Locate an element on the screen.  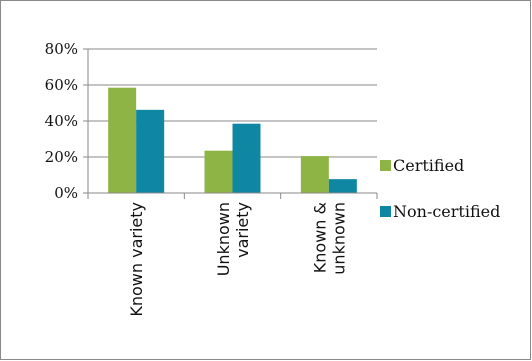
y-tick-label: 60% is located at coordinates (61, 85).